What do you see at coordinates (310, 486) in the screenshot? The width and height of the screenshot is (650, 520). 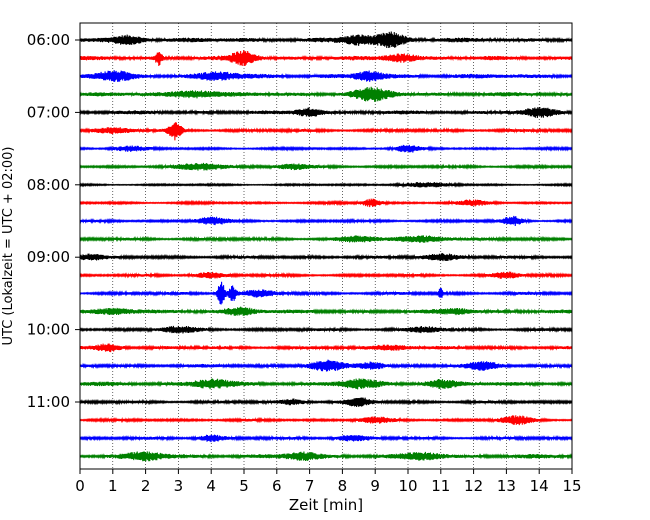 I see `x-tick-label-7: 7` at bounding box center [310, 486].